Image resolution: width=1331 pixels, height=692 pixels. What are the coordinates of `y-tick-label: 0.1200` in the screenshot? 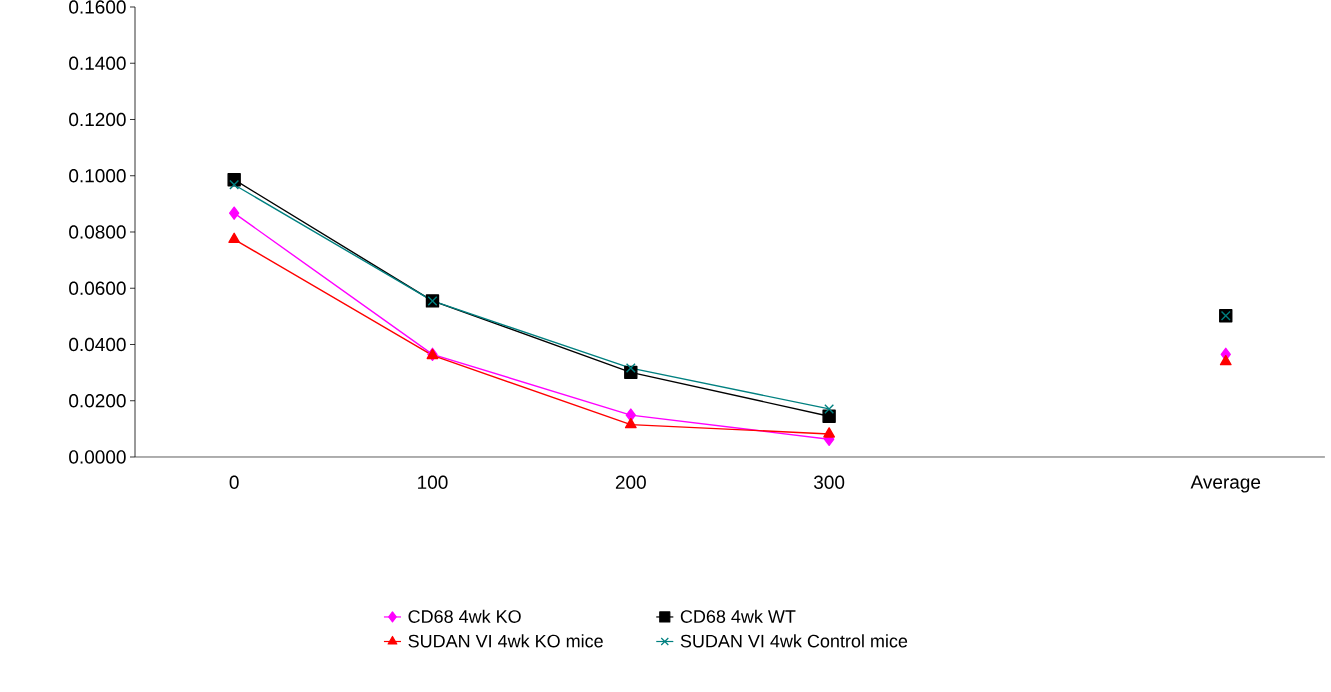 It's located at (97, 119).